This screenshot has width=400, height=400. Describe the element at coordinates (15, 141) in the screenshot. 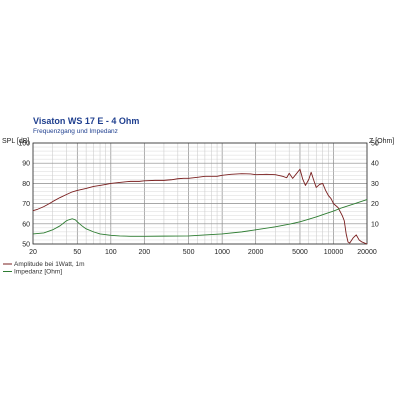

I see `y-axis-left-label: SPL [dB]` at that location.